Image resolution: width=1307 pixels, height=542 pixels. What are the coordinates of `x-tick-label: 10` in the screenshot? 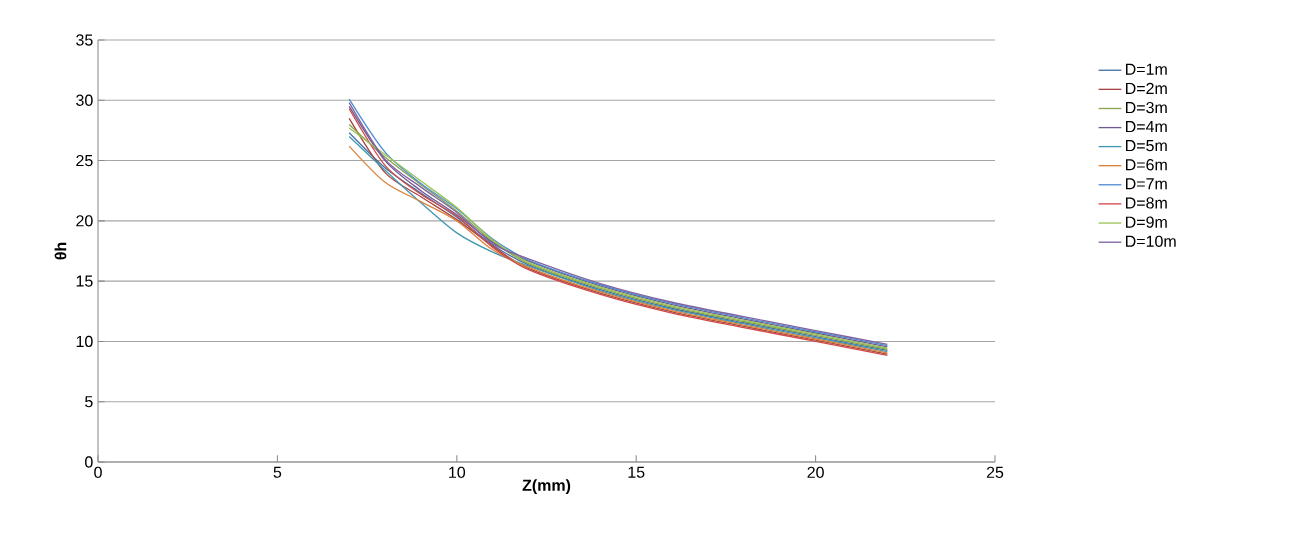 It's located at (457, 472).